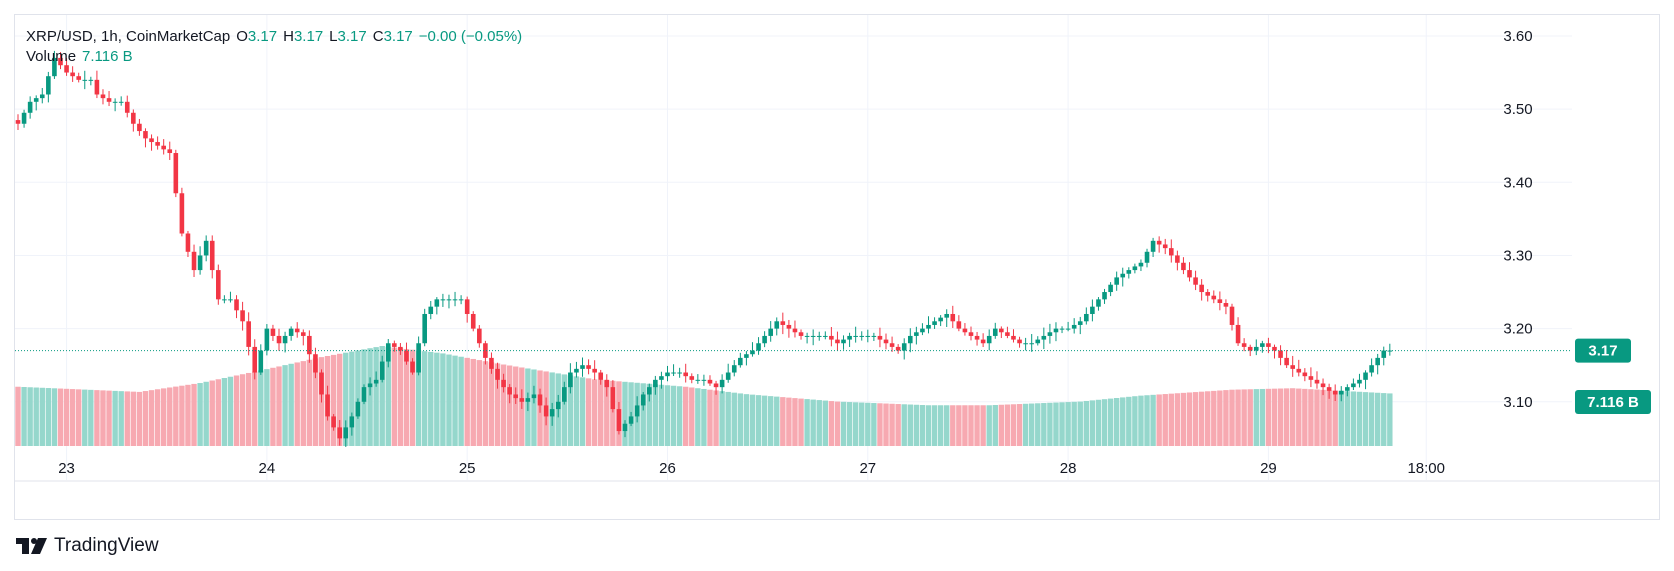  Describe the element at coordinates (1603, 350) in the screenshot. I see `last-price-tag` at that location.